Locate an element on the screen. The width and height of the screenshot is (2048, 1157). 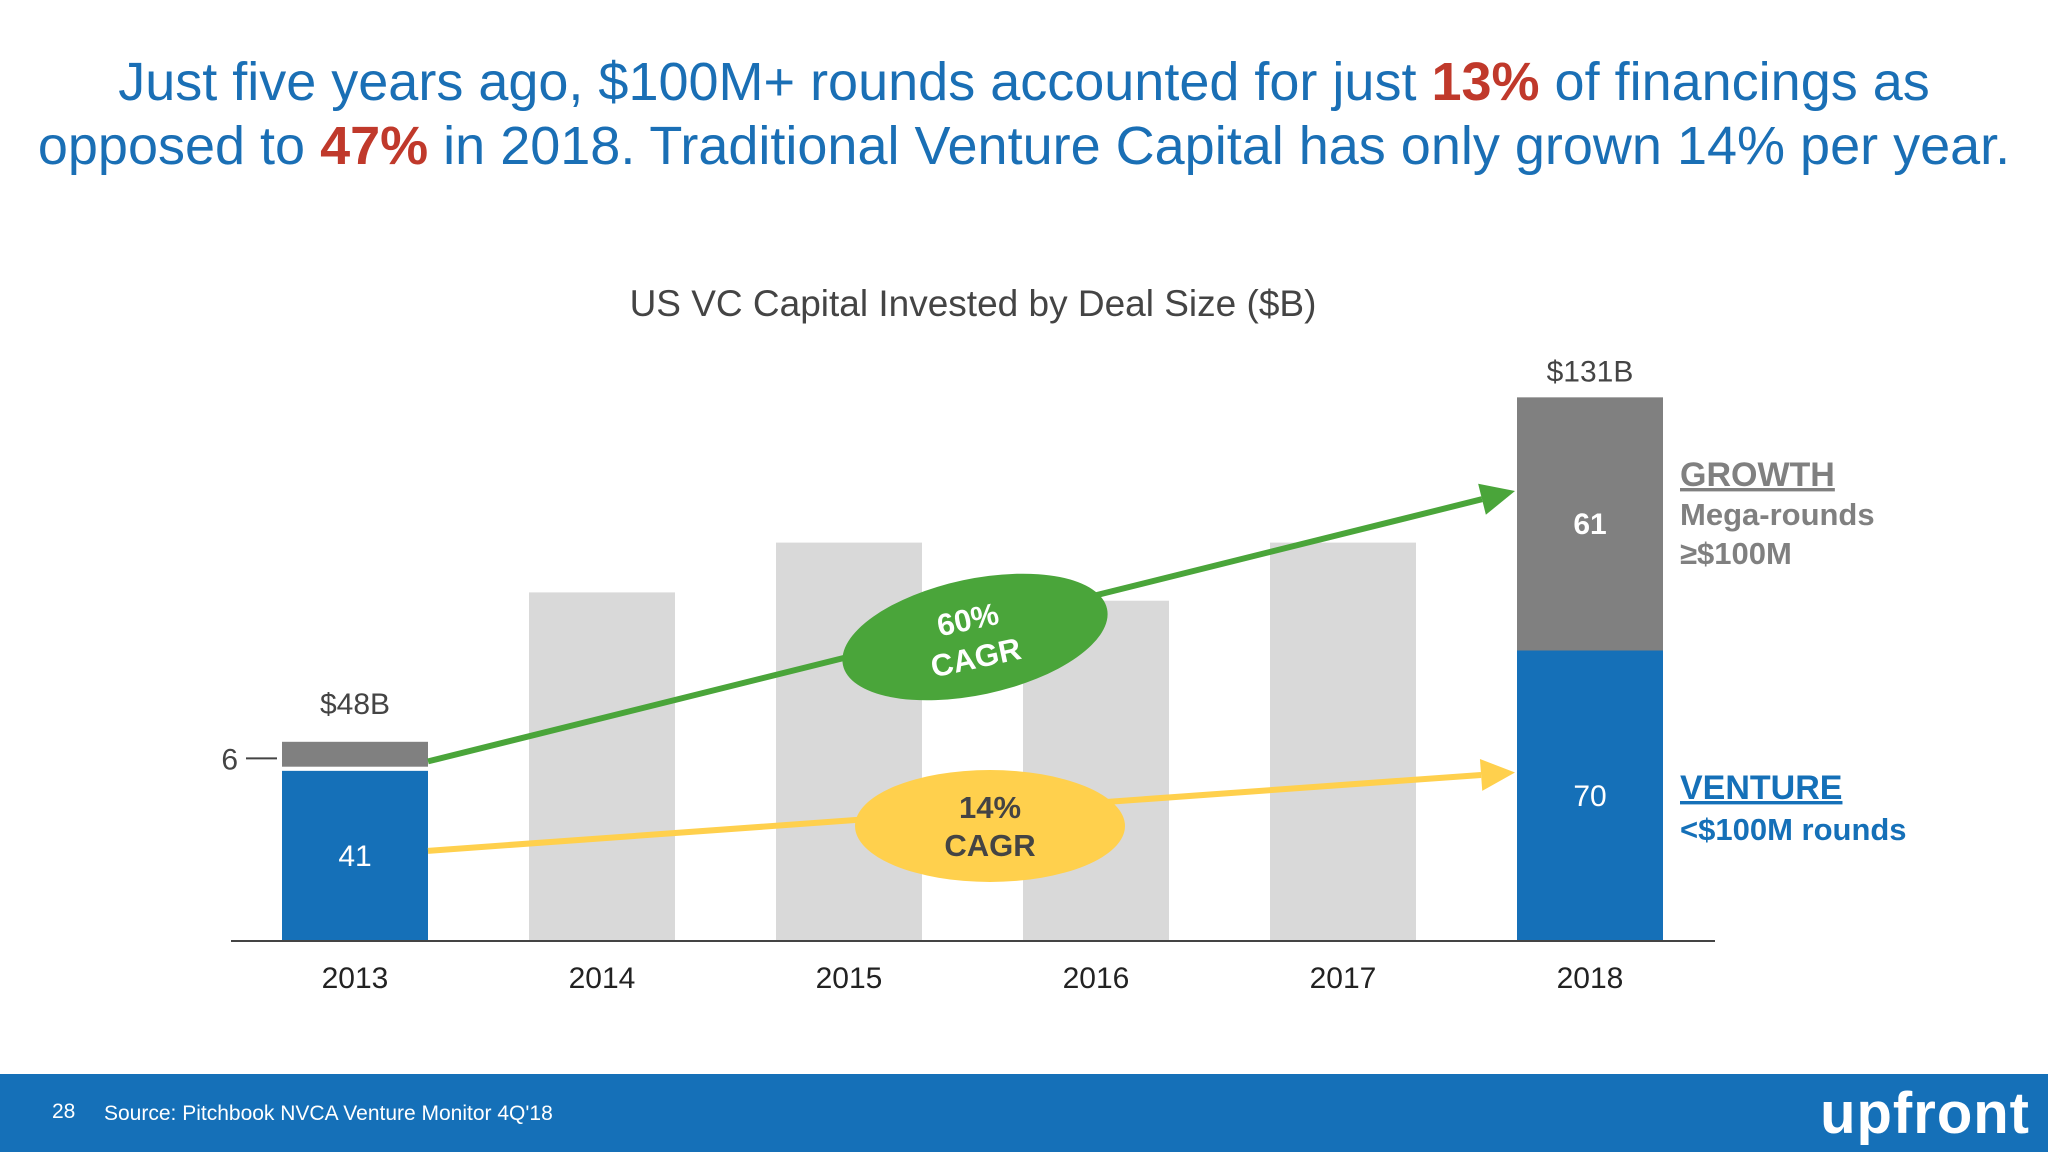
x-tick-label-2016: 2016 is located at coordinates (1096, 978).